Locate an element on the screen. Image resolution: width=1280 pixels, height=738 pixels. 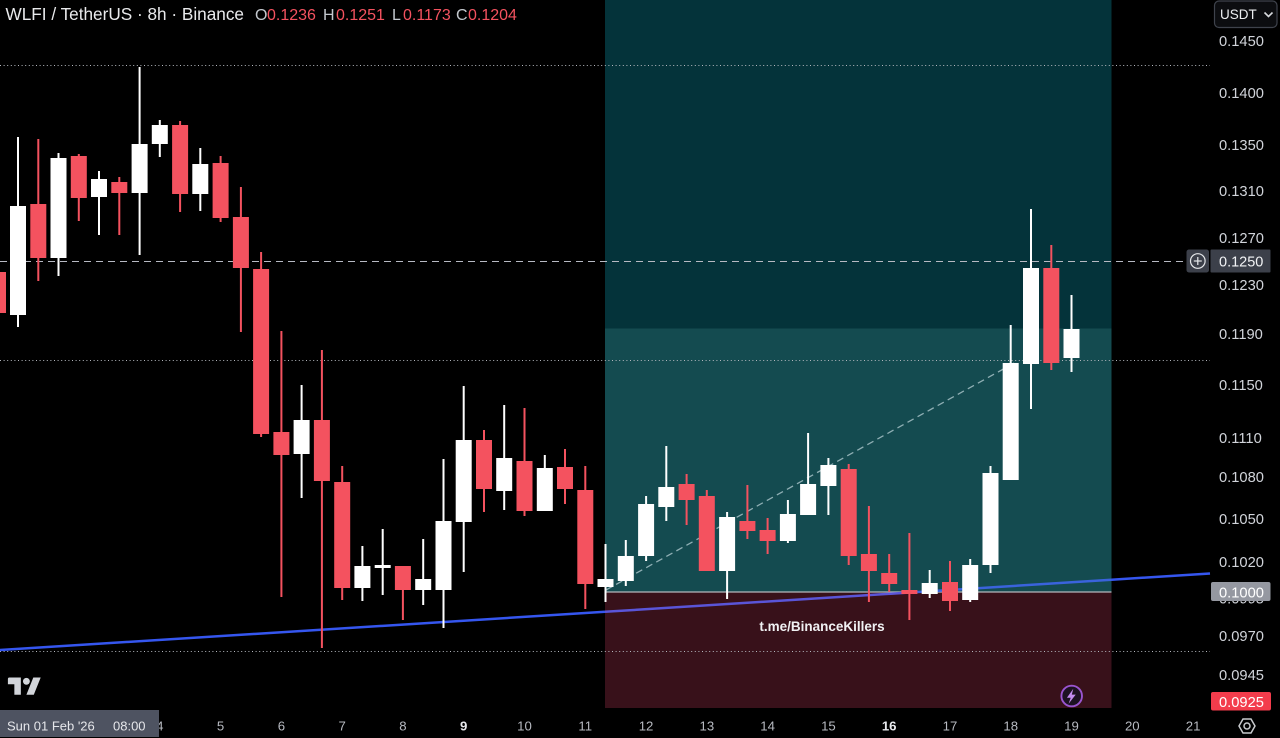
svg-text: 10 is located at coordinates (524, 726).